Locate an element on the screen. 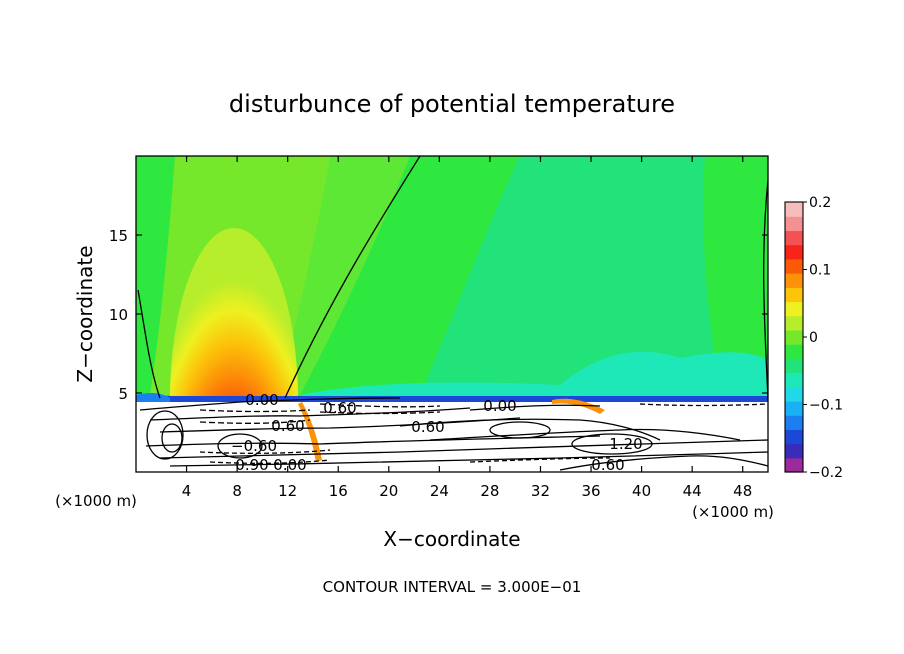  colorbar-tick-label: −0.1 is located at coordinates (826, 406).